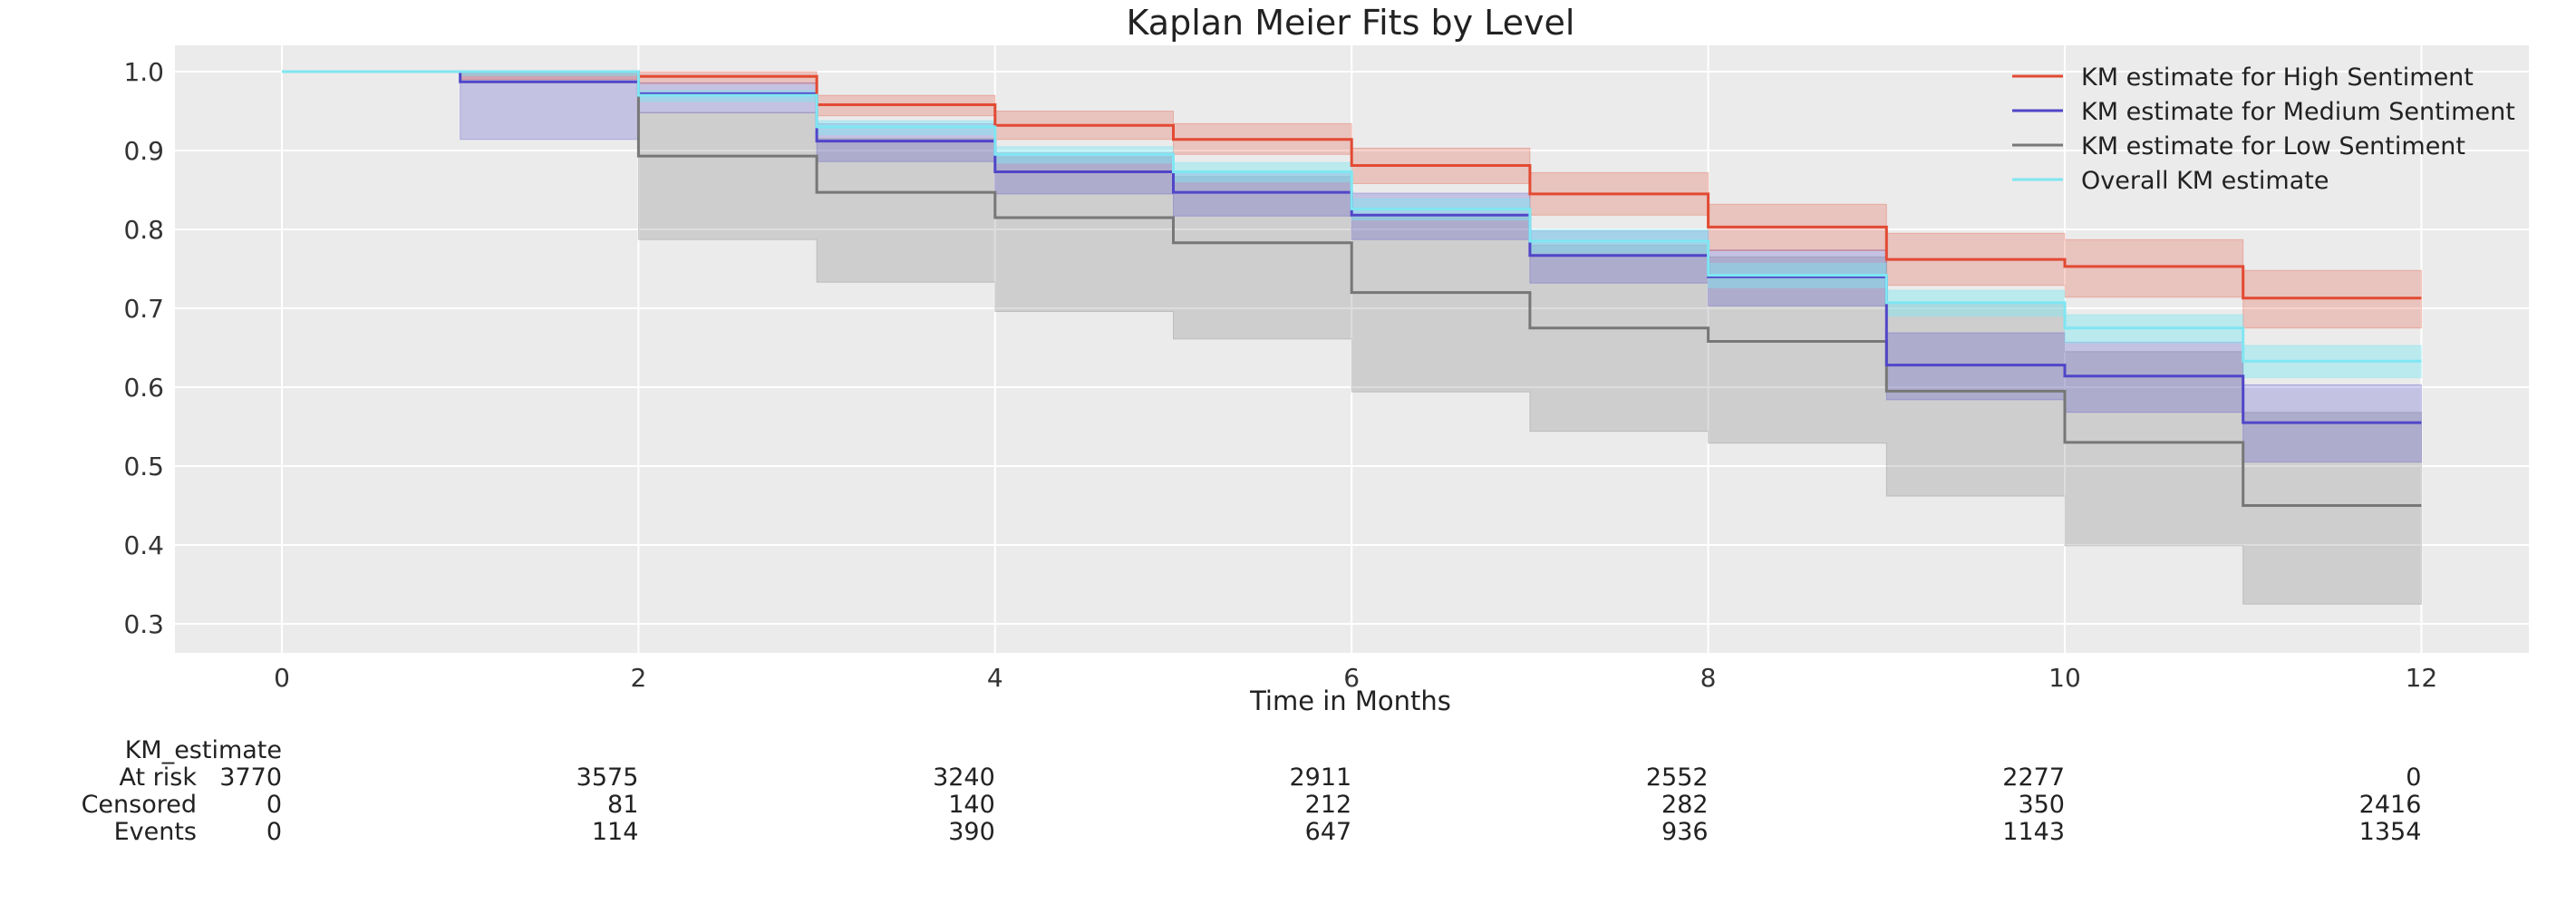 The height and width of the screenshot is (914, 2576). What do you see at coordinates (971, 832) in the screenshot?
I see `table-cell: 390` at bounding box center [971, 832].